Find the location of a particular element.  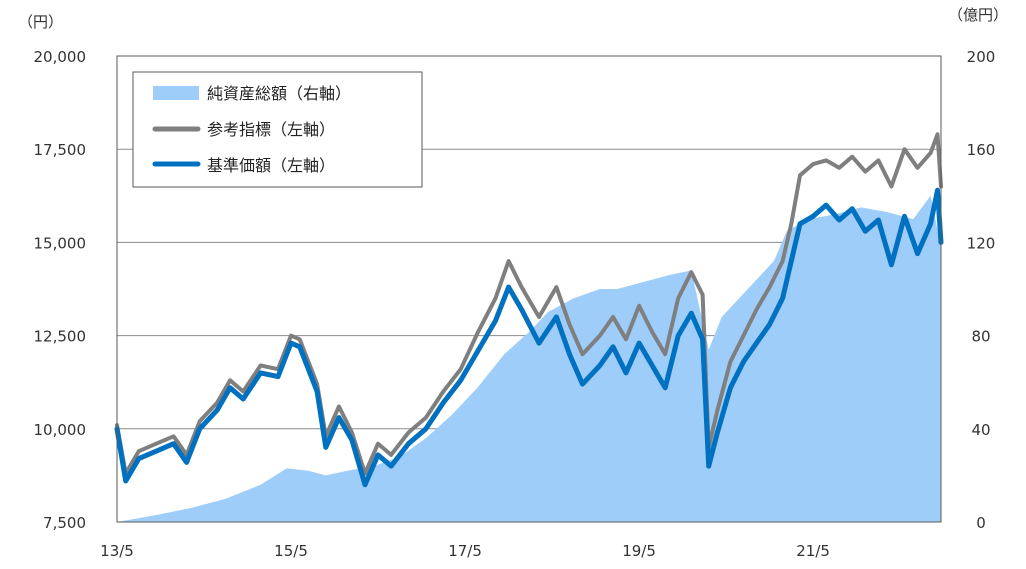

legend-swatch-net-assets is located at coordinates (176, 93).